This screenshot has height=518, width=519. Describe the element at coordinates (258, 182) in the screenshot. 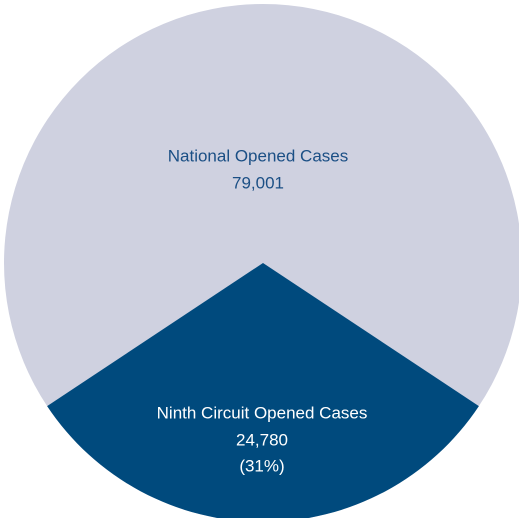

I see `slice-value-label: 79,001` at that location.